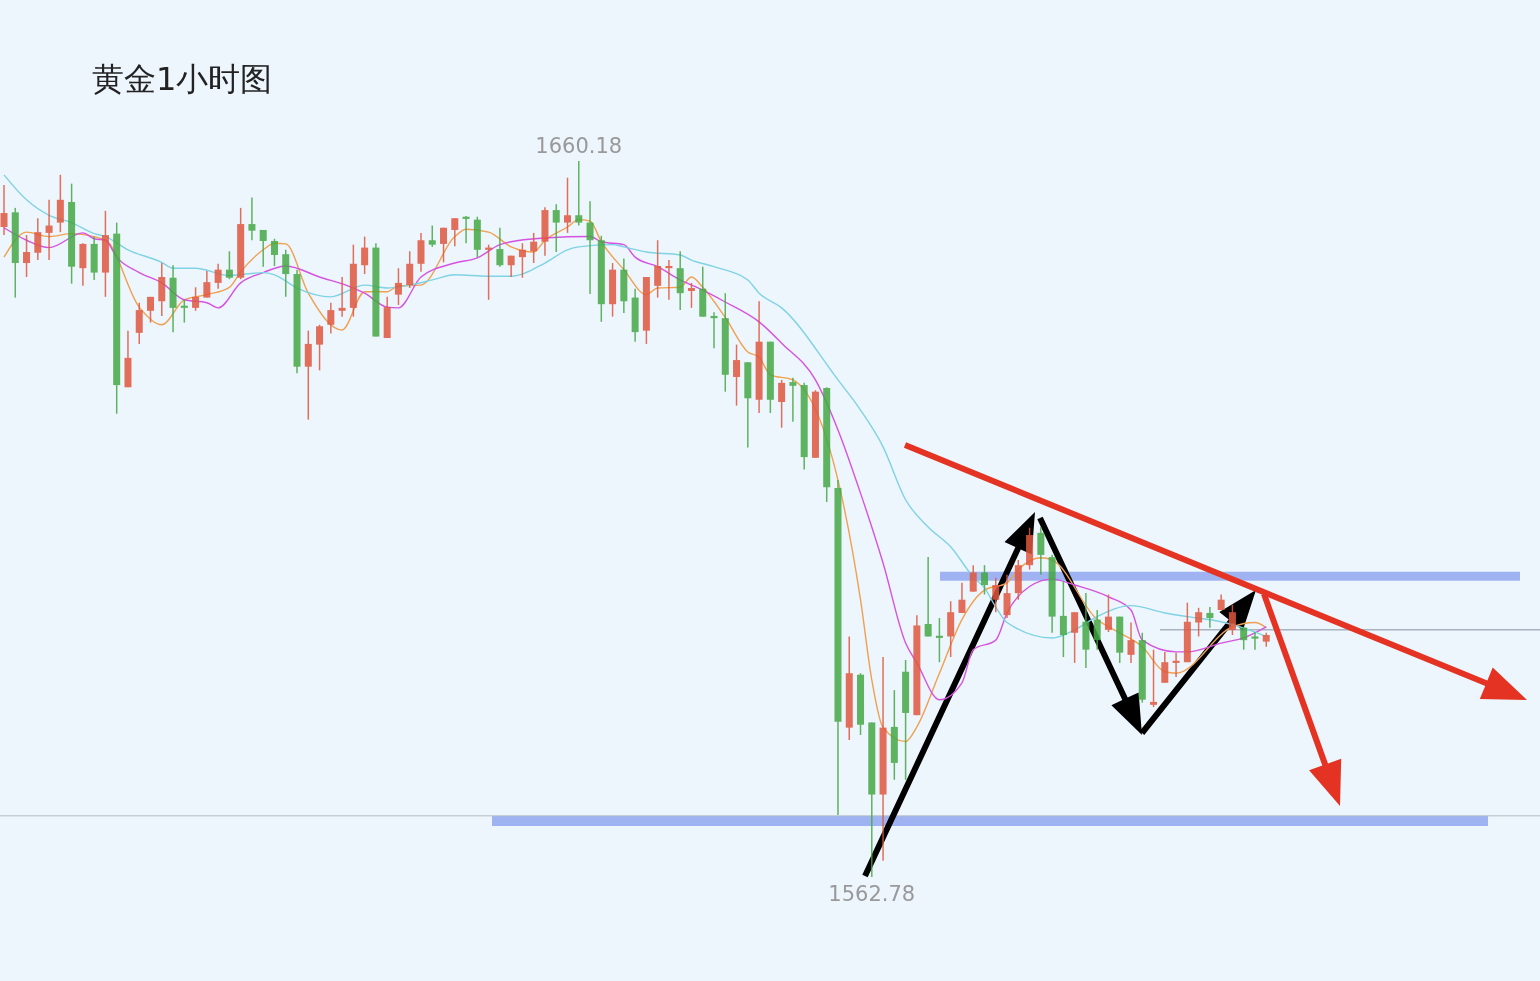  What do you see at coordinates (579, 146) in the screenshot?
I see `annotation: 1660.18` at bounding box center [579, 146].